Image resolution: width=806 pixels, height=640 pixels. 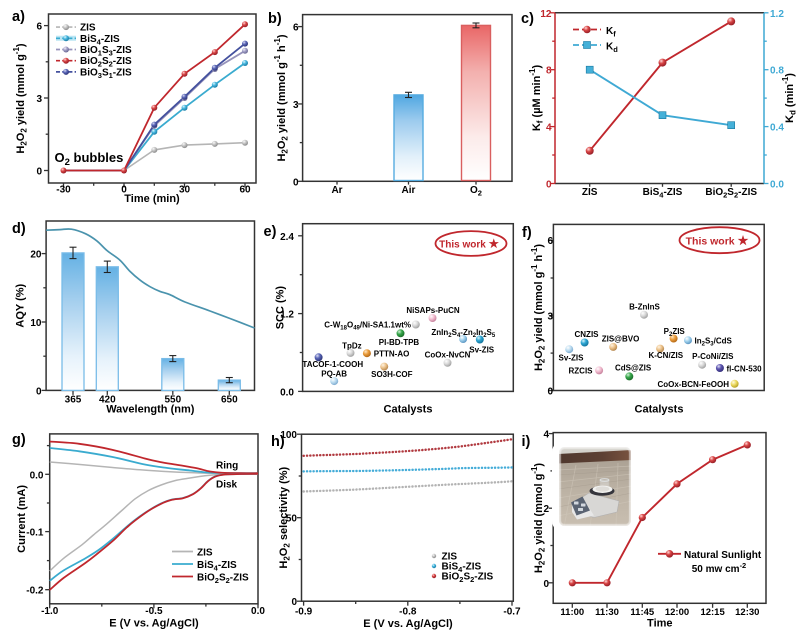 What do you see at coordinates (287, 237) in the screenshot?
I see `svg-text: 2.4` at bounding box center [287, 237].